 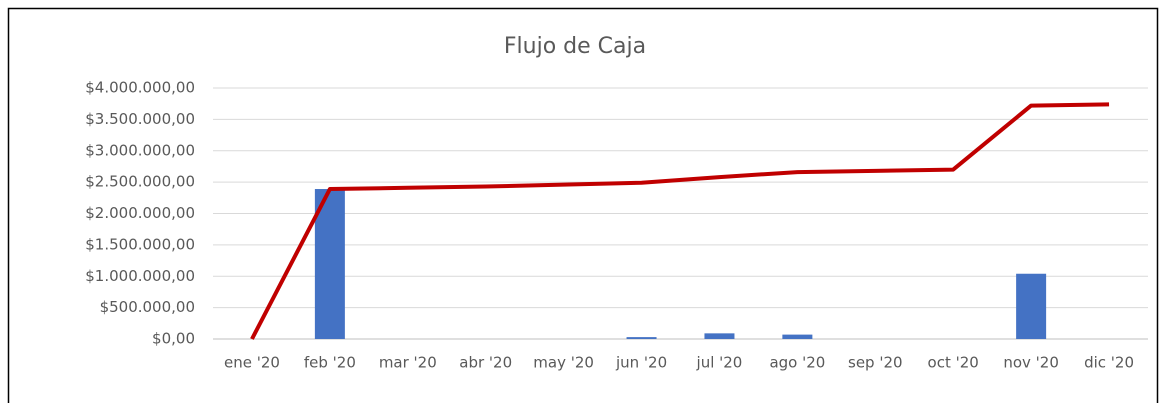 I want to click on y-tick-label: $1.500.000,00, so click(x=140, y=244).